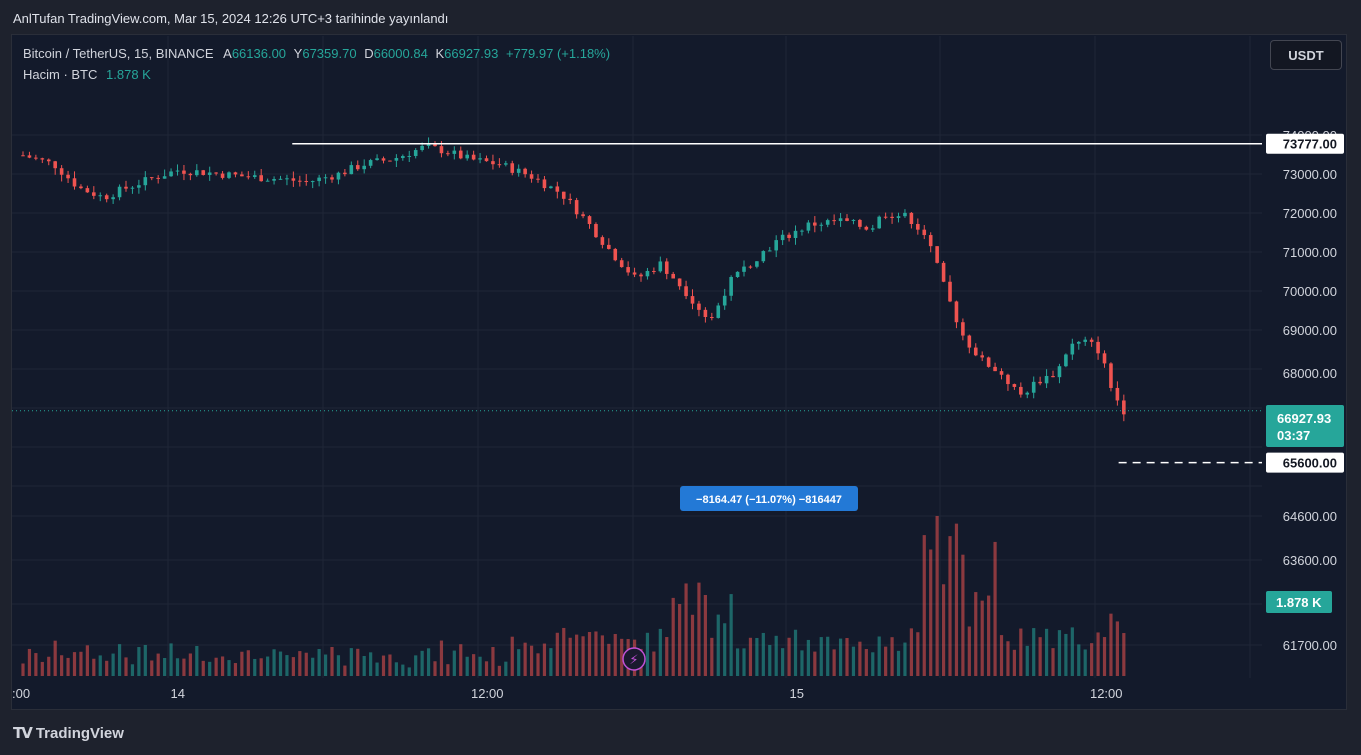 The image size is (1361, 755). What do you see at coordinates (1310, 144) in the screenshot?
I see `high-line-label: 73777.00` at bounding box center [1310, 144].